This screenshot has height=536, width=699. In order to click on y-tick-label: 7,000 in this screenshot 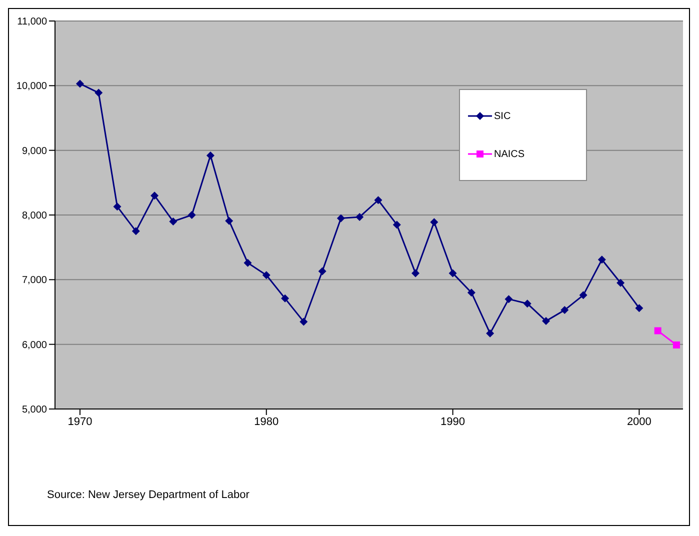, I will do `click(35, 280)`.